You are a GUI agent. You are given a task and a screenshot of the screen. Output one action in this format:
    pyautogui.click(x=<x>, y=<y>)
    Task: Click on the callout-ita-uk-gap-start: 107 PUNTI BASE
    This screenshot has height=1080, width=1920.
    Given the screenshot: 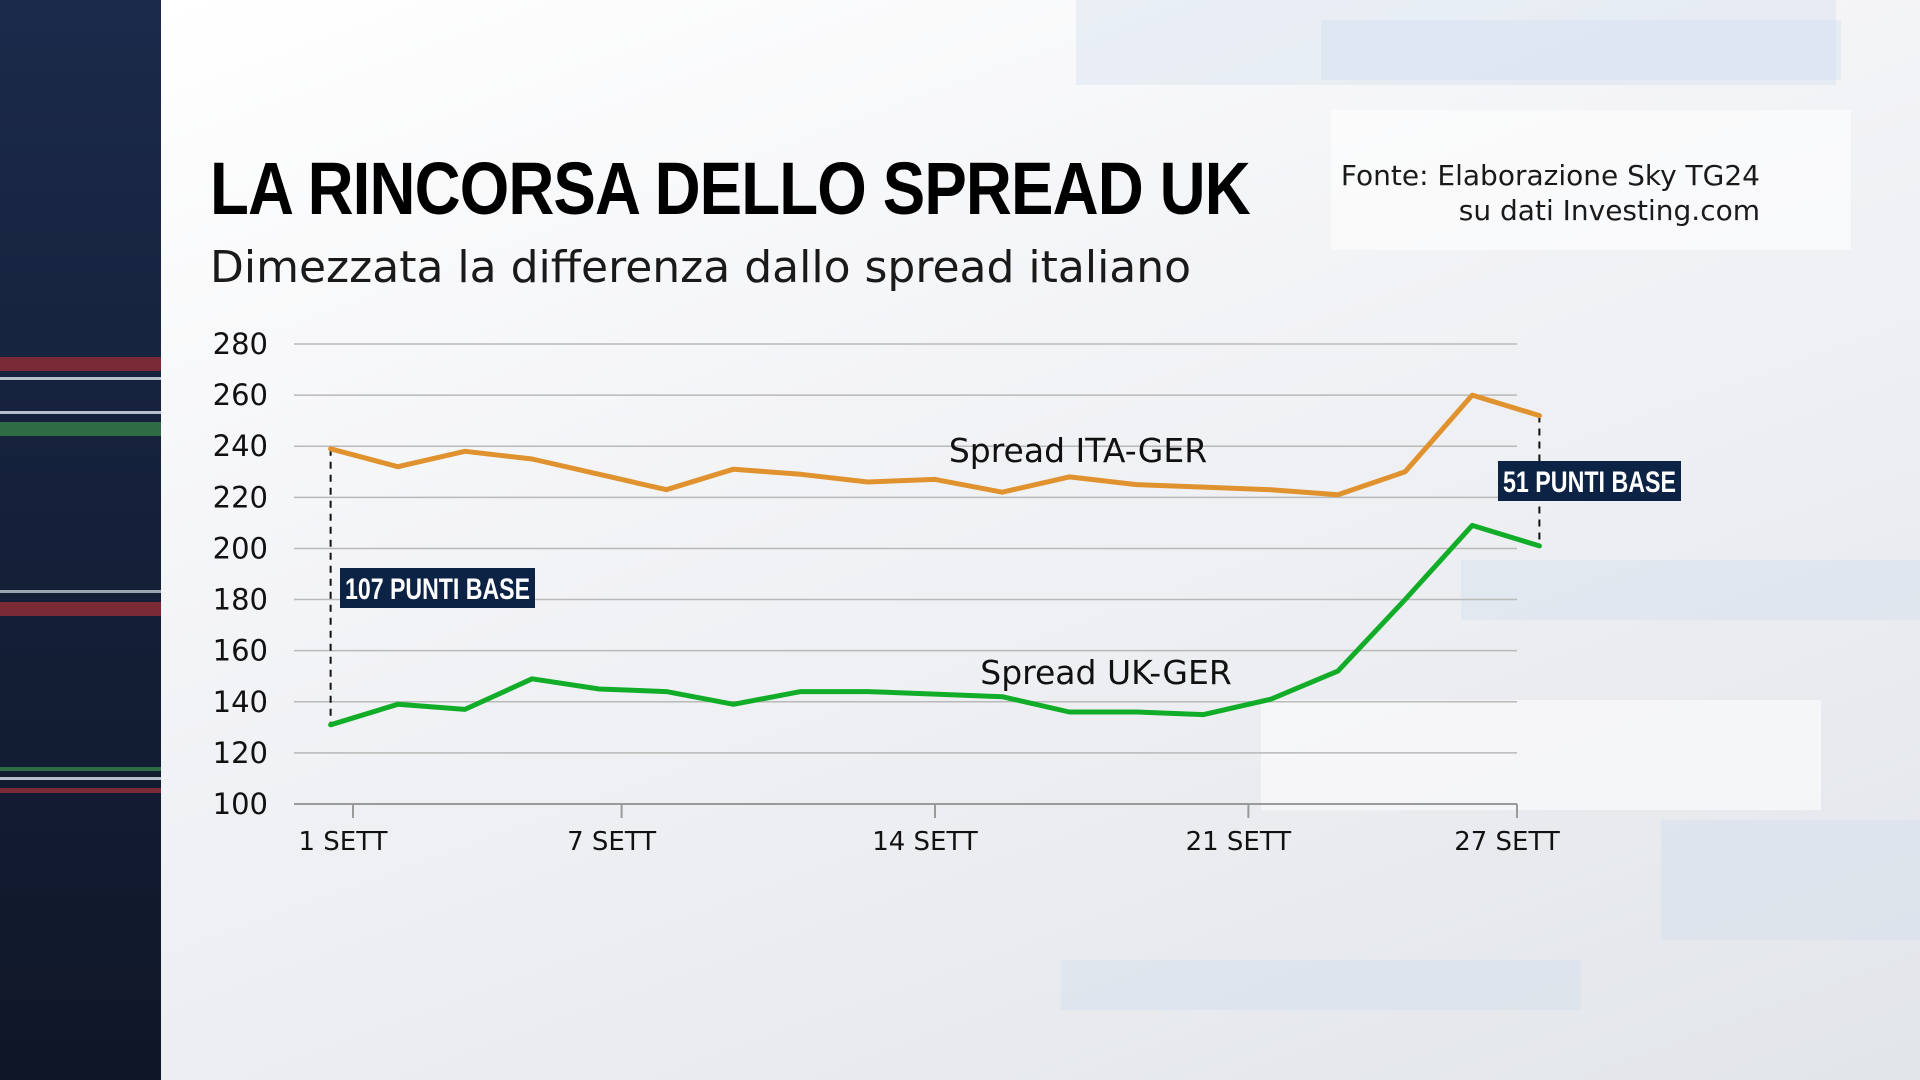 What is the action you would take?
    pyautogui.click(x=437, y=588)
    